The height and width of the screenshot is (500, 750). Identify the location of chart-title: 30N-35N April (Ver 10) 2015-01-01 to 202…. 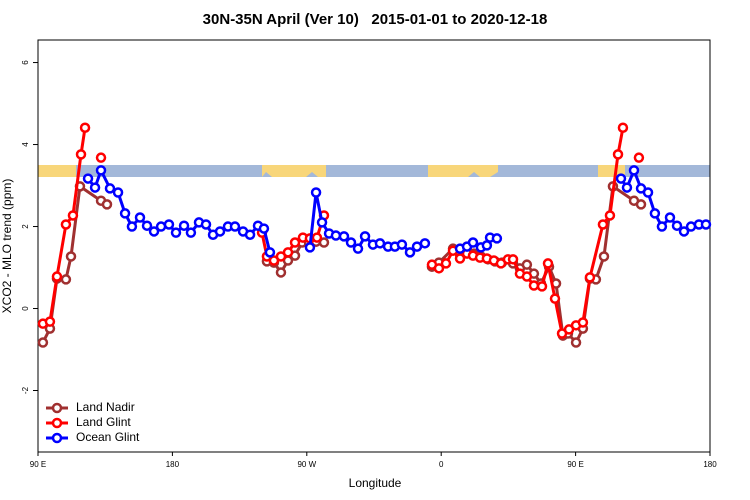
(375, 19).